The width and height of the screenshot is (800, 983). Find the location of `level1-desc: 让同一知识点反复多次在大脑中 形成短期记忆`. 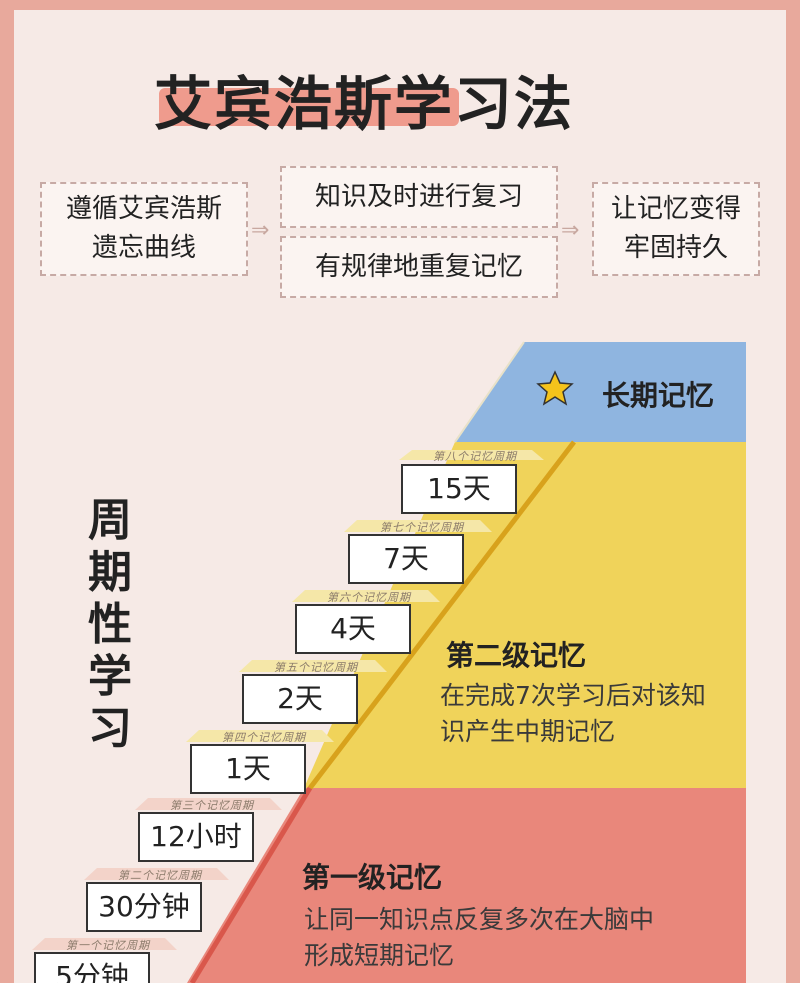

level1-desc: 让同一知识点反复多次在大脑中 形成短期记忆 is located at coordinates (519, 938).